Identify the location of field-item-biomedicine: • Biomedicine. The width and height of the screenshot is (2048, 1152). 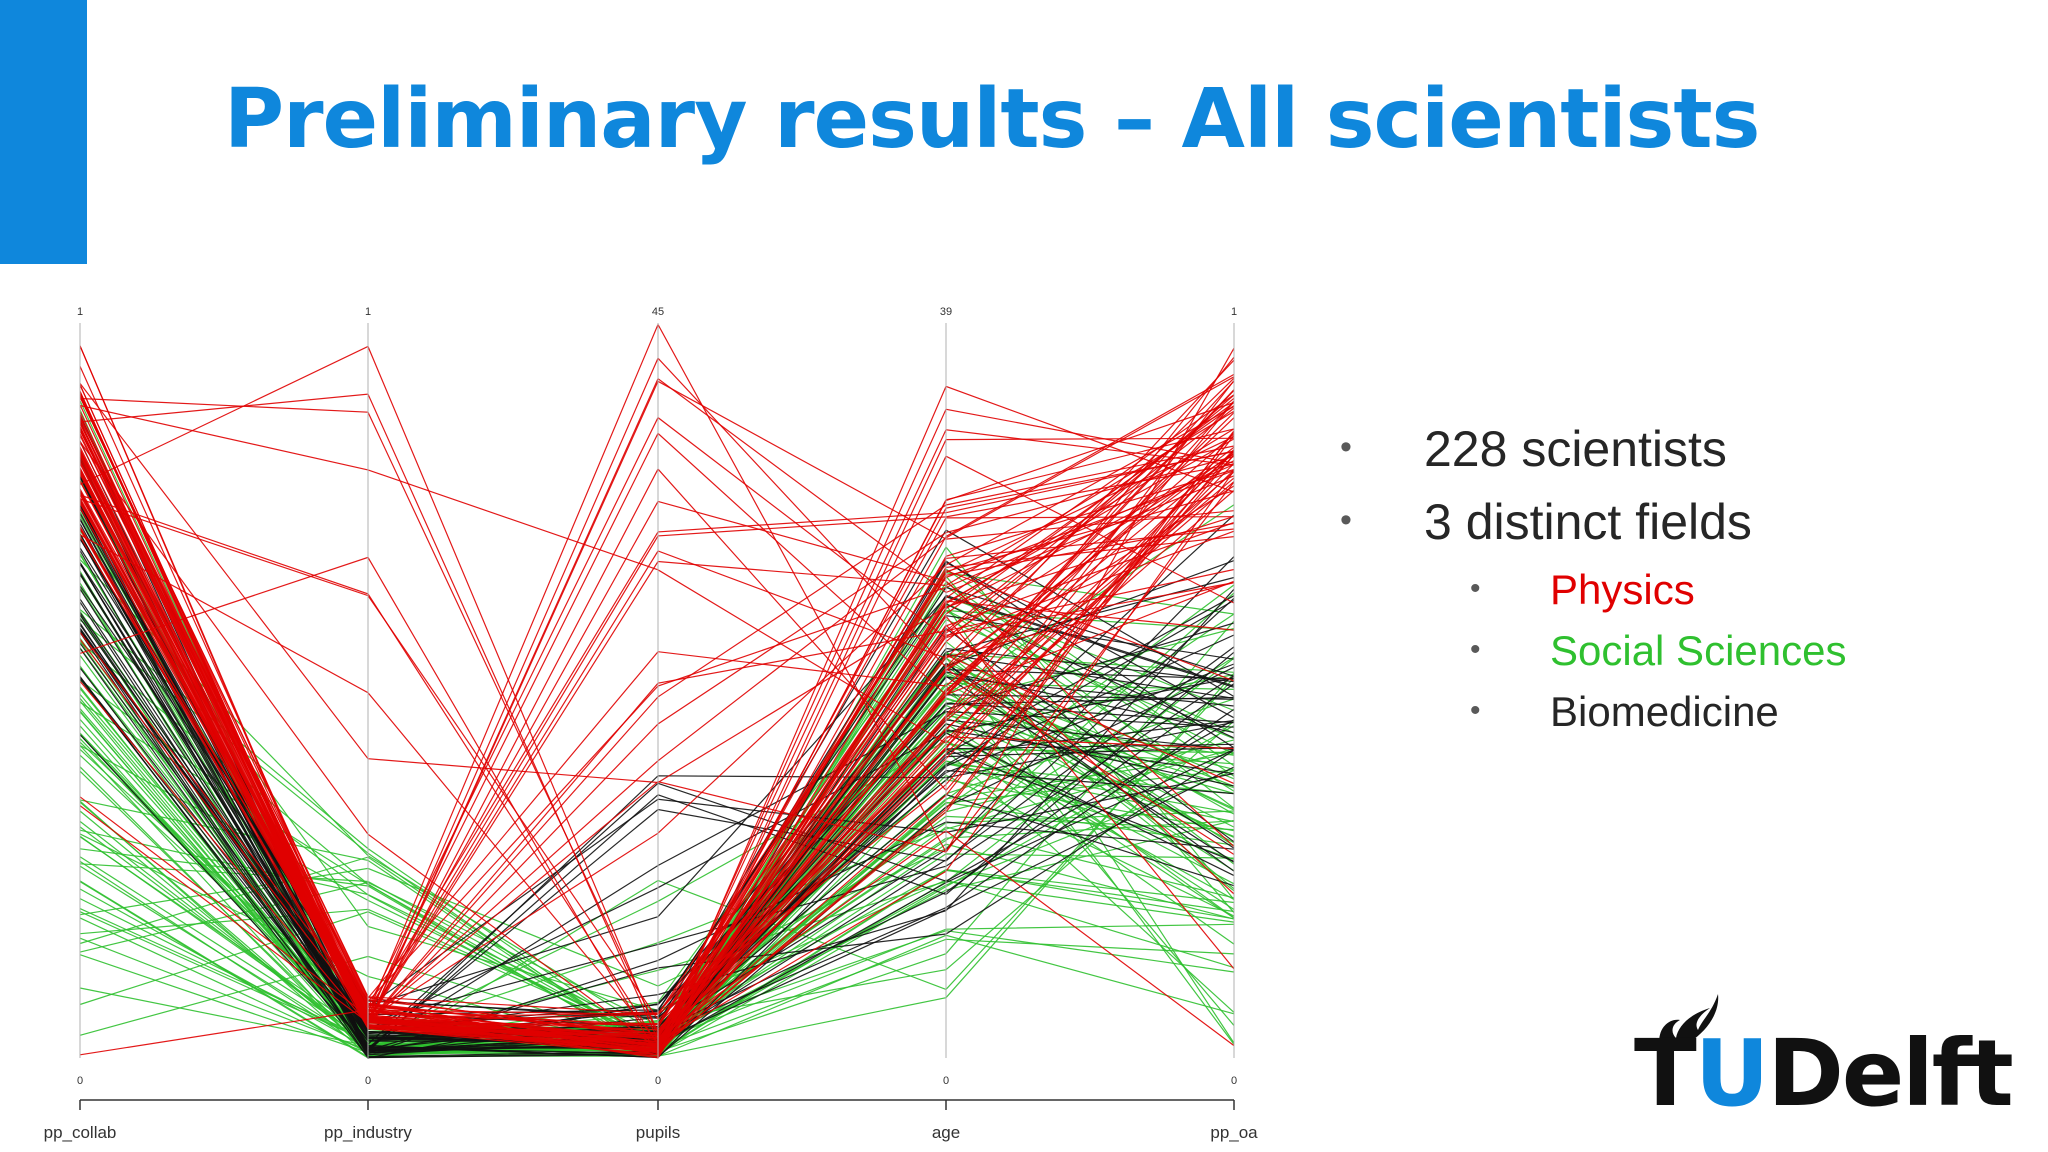
(1660, 718).